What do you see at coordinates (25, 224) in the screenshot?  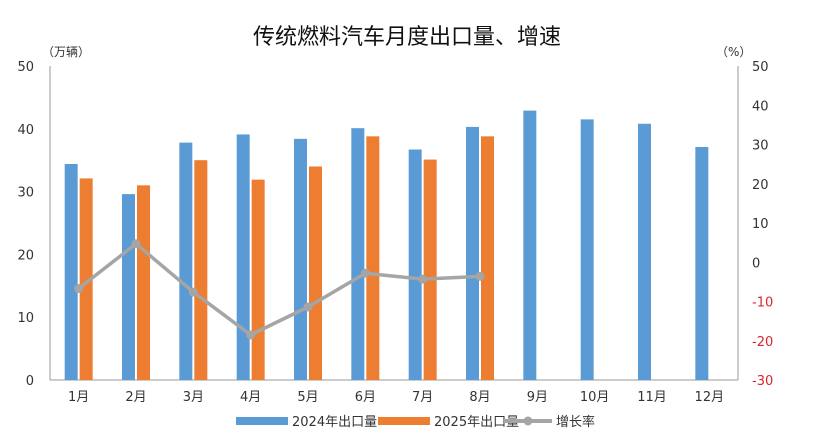 I see `left-axis-ticks: 0 10 20 30 40 50` at bounding box center [25, 224].